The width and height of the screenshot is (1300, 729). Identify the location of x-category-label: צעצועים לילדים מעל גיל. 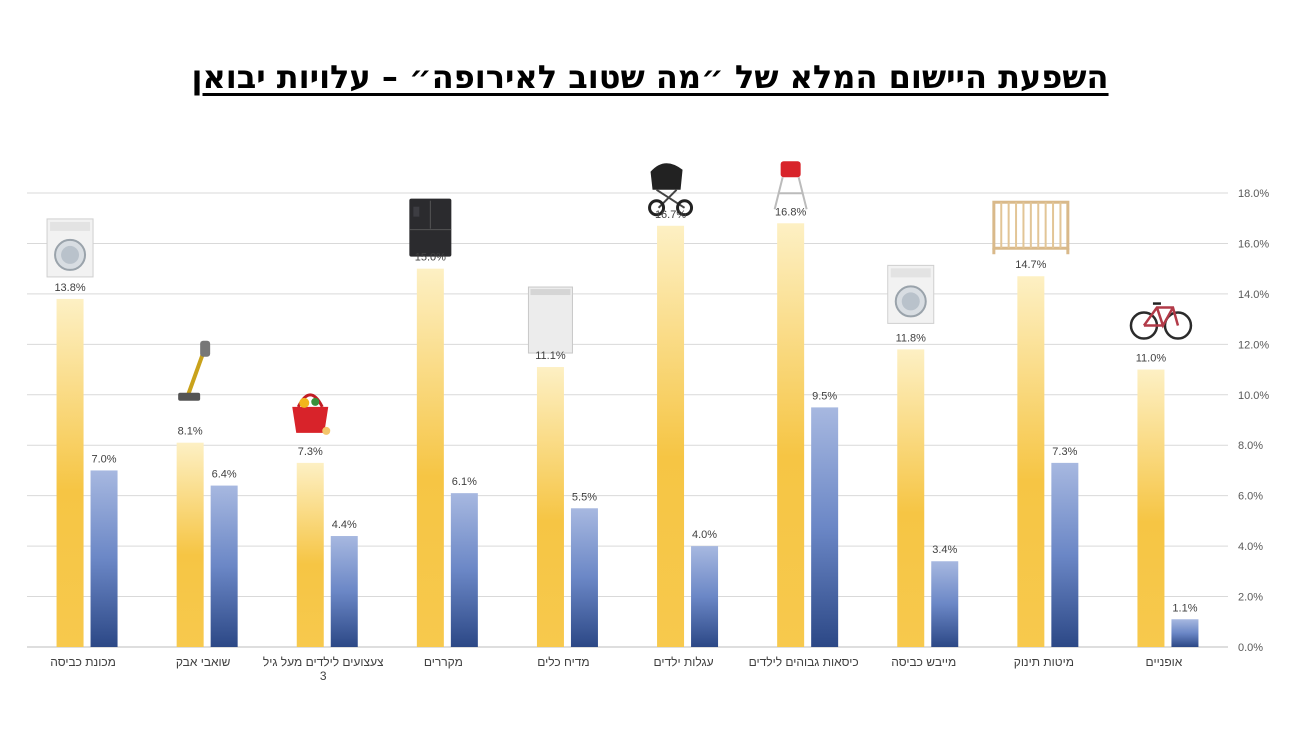
(323, 662).